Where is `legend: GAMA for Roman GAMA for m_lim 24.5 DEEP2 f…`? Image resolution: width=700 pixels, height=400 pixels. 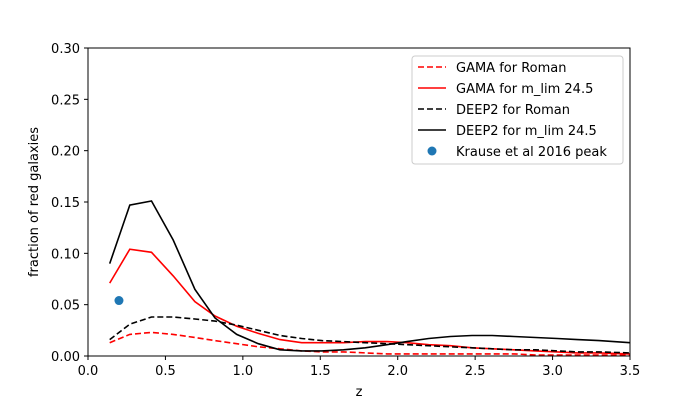 legend: GAMA for Roman GAMA for m_lim 24.5 DEEP2 f… is located at coordinates (517, 110).